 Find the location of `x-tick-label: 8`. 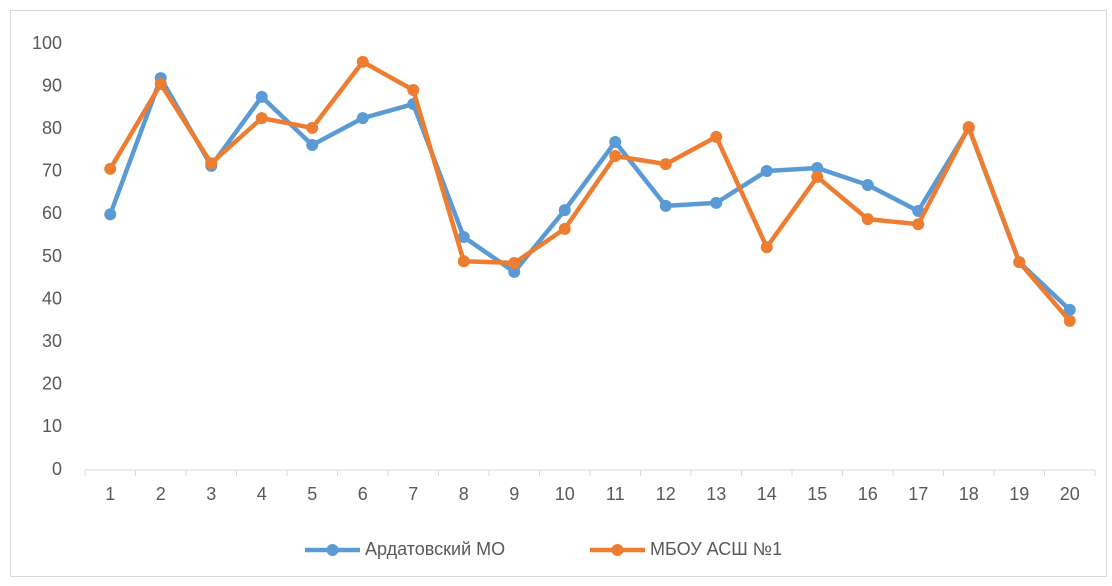

x-tick-label: 8 is located at coordinates (464, 494).